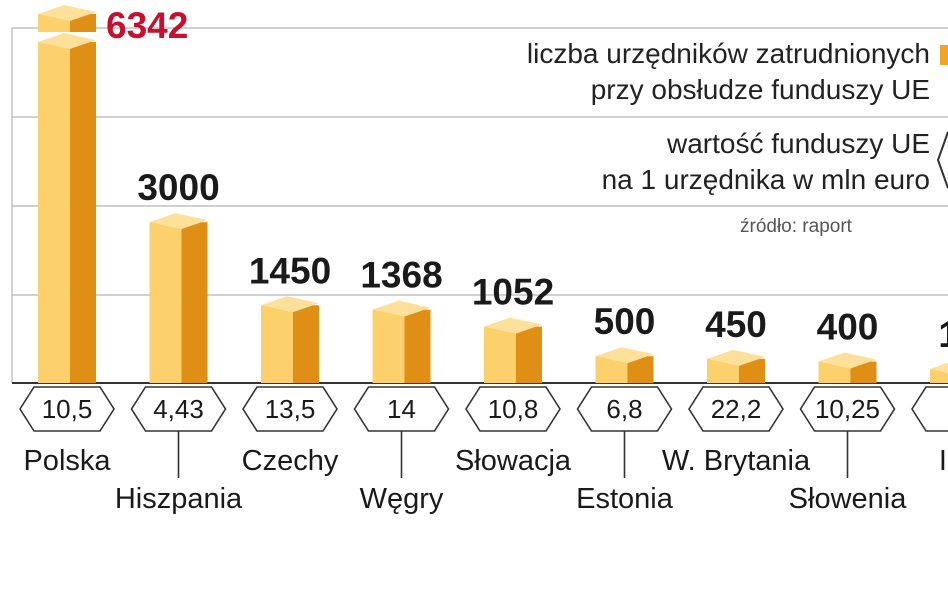  What do you see at coordinates (760, 89) in the screenshot?
I see `legend-count-line2: przy obsłudze funduszy UE` at bounding box center [760, 89].